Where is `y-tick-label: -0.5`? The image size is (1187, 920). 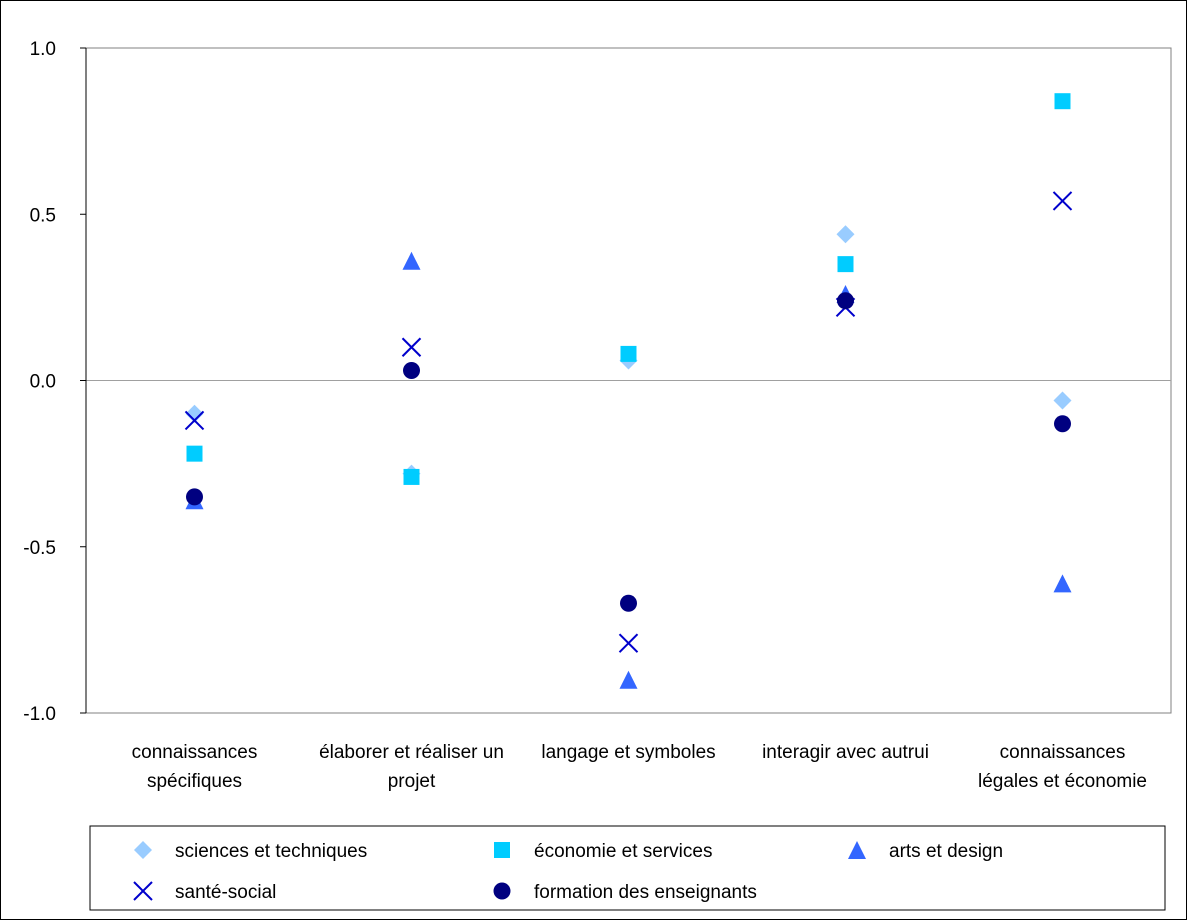 y-tick-label: -0.5 is located at coordinates (39, 548).